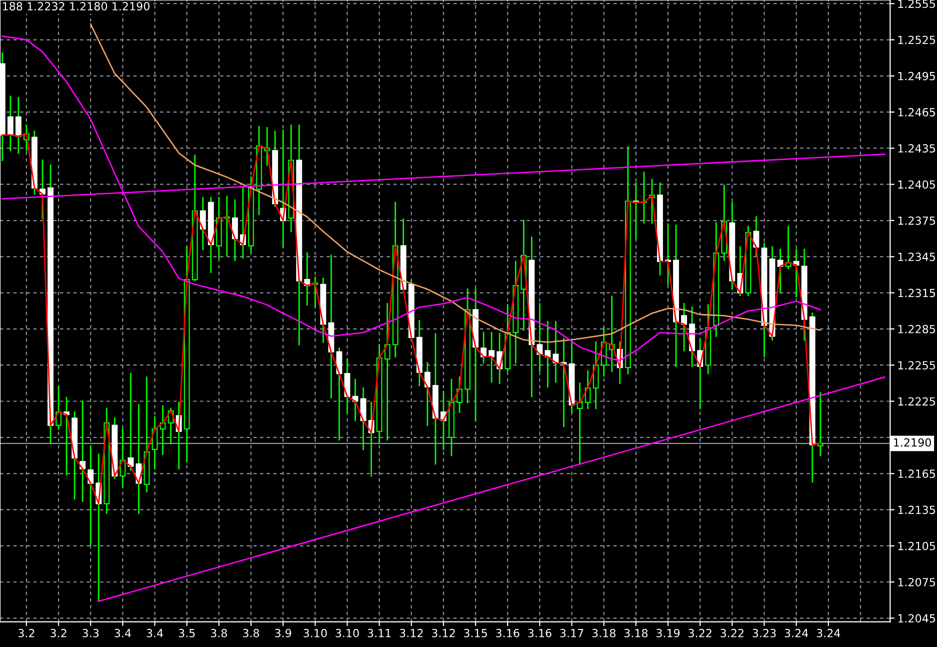 The image size is (937, 647). Describe the element at coordinates (916, 184) in the screenshot. I see `y-tick-label: 1.2405` at that location.